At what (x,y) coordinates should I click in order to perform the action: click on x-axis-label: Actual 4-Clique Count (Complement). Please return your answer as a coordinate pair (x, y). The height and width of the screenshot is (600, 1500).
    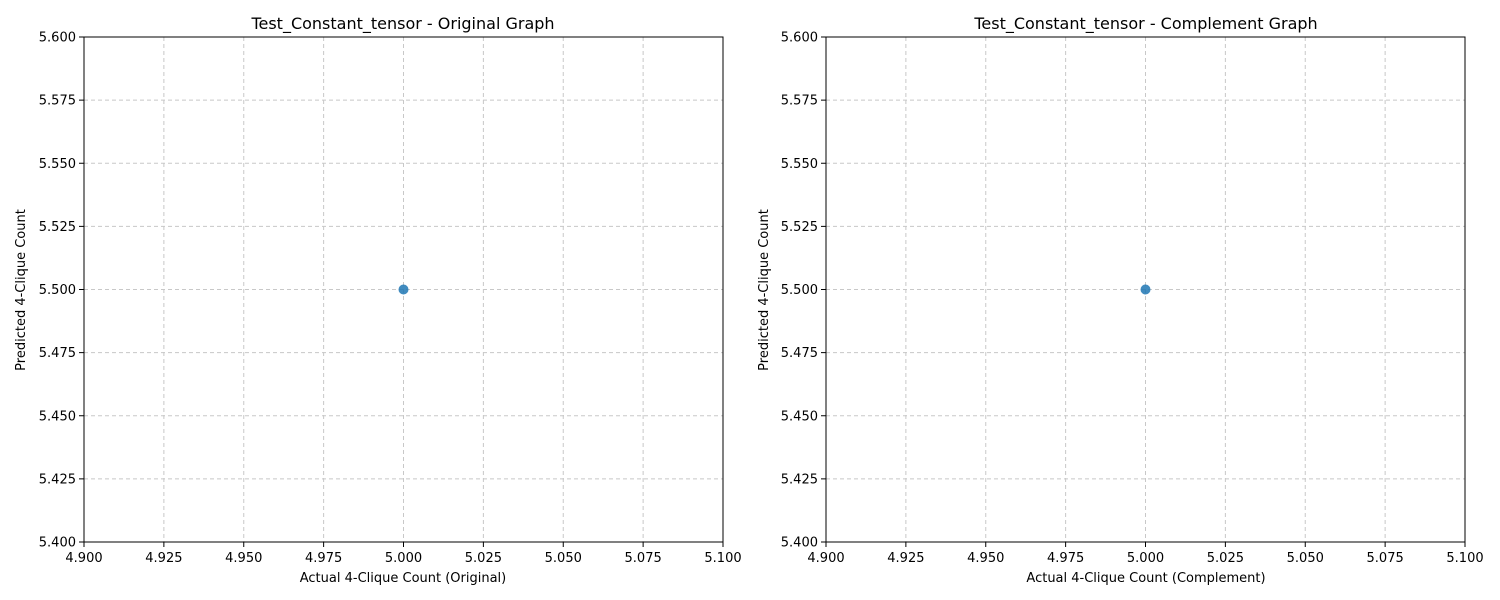
    Looking at the image, I should click on (1145, 578).